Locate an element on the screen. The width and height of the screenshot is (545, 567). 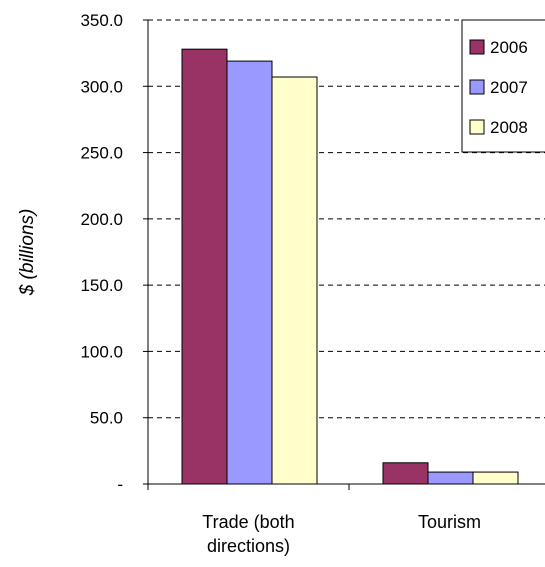
x-categories: Trade (both directions) Tourism is located at coordinates (314, 520).